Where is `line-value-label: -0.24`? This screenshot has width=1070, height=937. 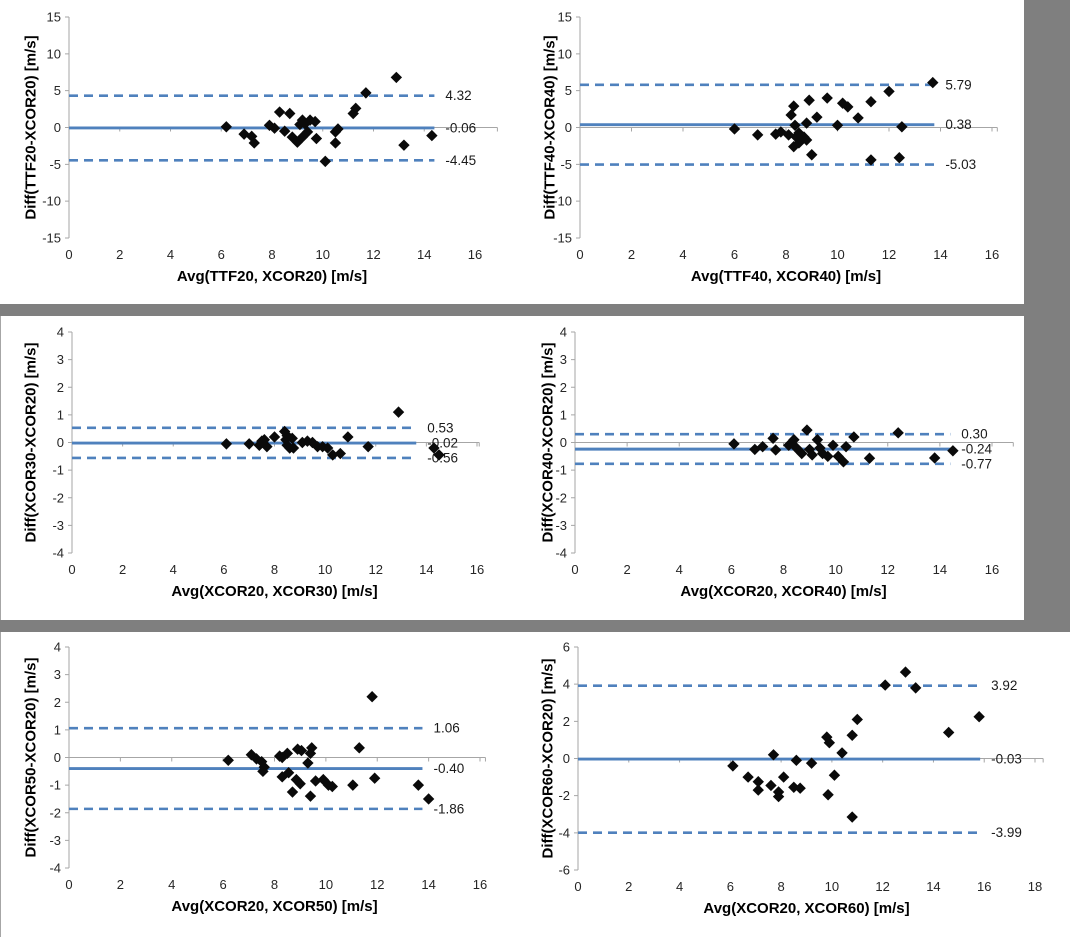
line-value-label: -0.24 is located at coordinates (976, 449).